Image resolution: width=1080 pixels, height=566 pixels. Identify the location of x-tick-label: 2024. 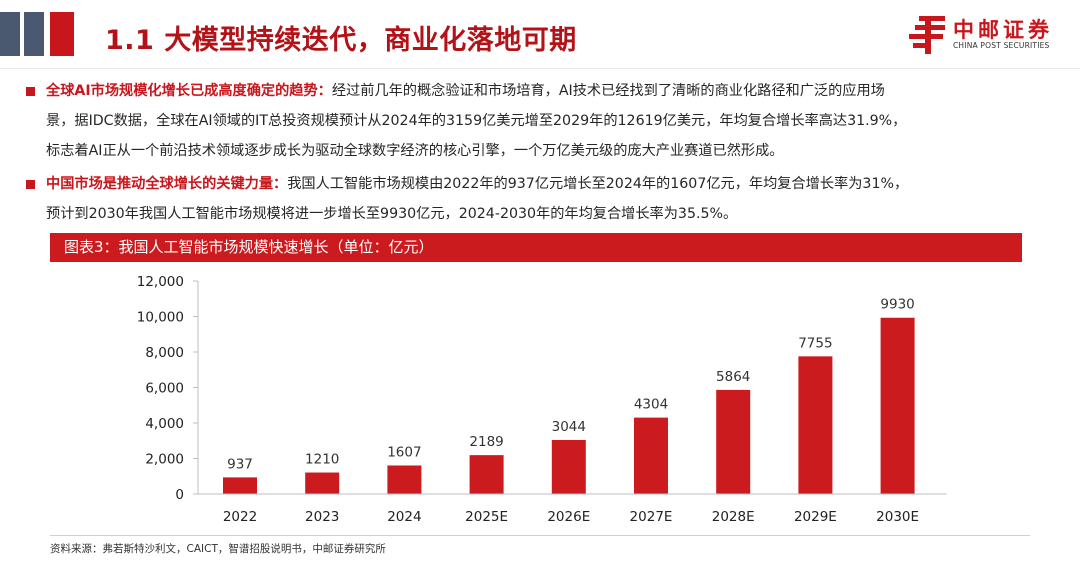
(404, 517).